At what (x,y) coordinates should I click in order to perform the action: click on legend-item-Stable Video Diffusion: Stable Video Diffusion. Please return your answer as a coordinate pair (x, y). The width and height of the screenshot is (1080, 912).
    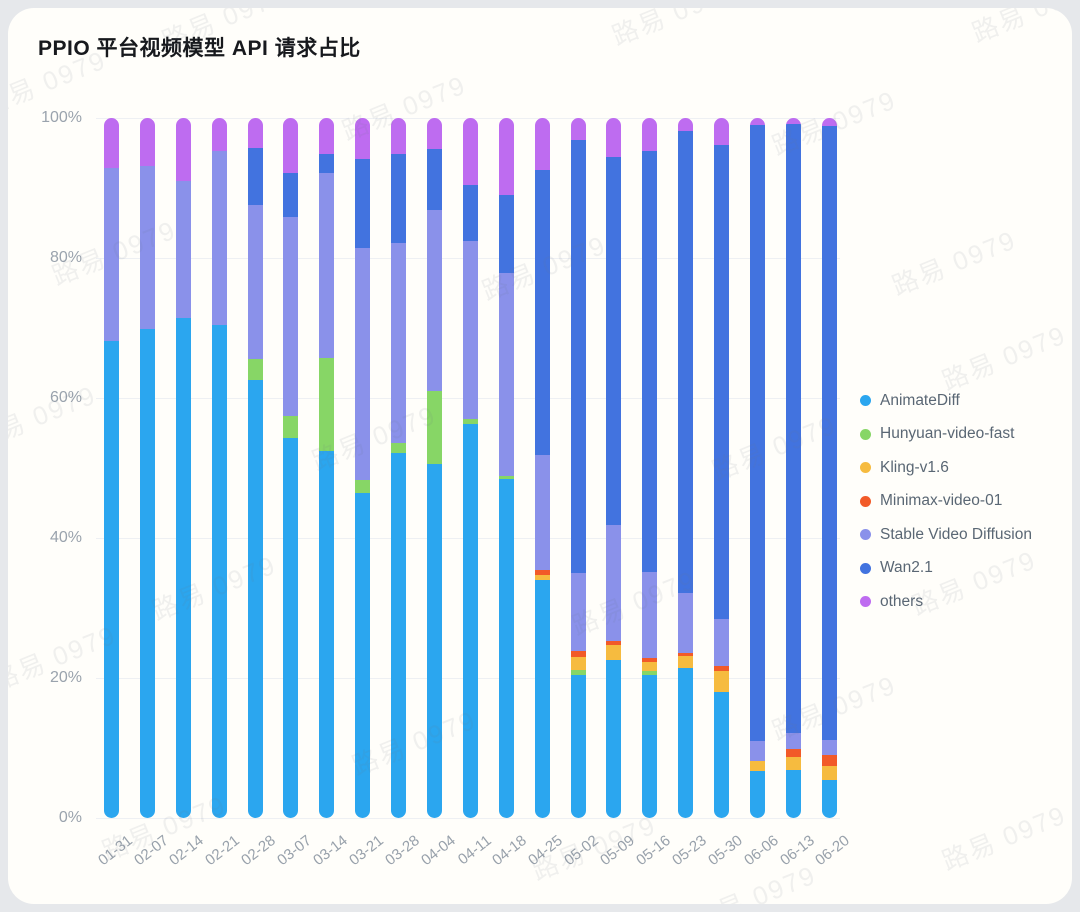
    Looking at the image, I should click on (946, 535).